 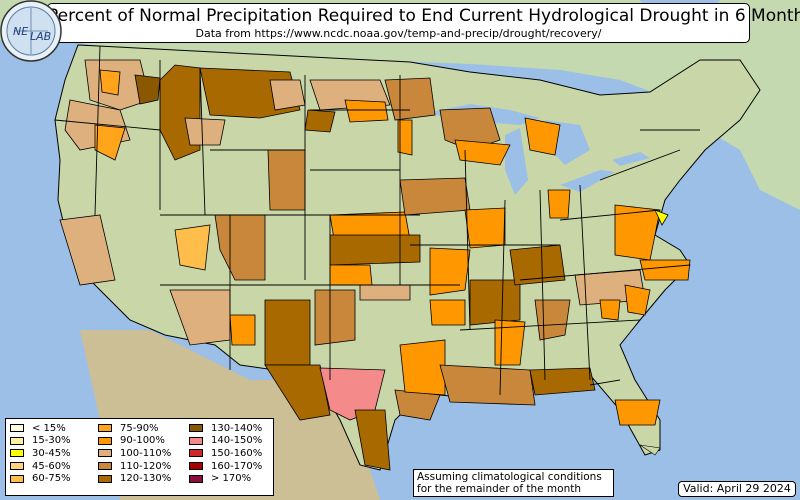 I want to click on region-wa-east, so click(x=110, y=82).